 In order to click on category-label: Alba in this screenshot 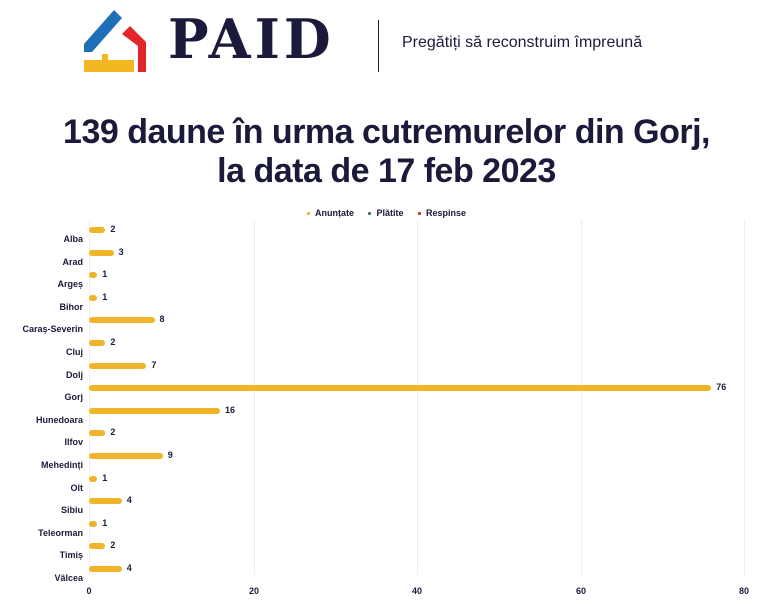, I will do `click(73, 239)`.